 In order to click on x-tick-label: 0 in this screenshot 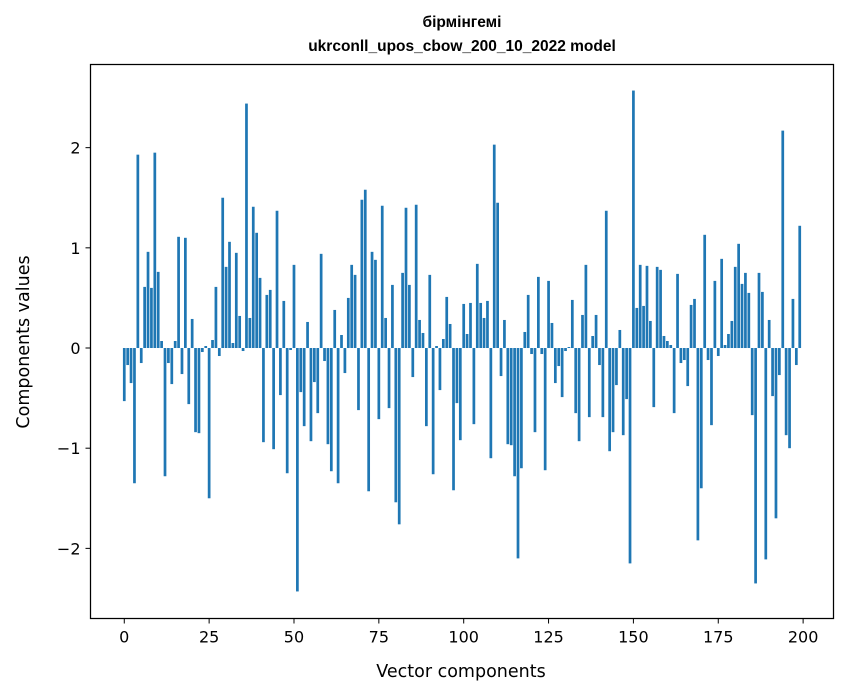, I will do `click(124, 637)`.